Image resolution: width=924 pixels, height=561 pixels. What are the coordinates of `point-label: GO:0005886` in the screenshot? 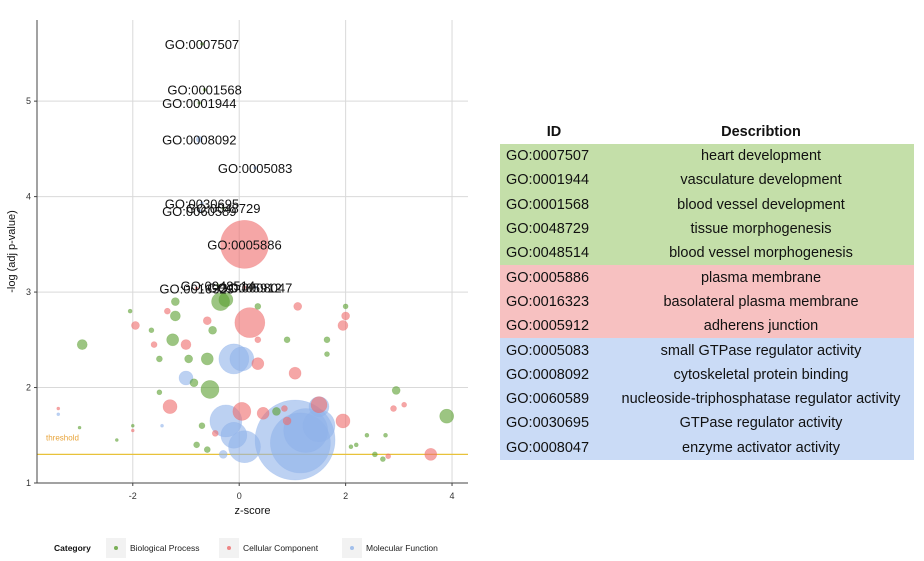 It's located at (244, 244).